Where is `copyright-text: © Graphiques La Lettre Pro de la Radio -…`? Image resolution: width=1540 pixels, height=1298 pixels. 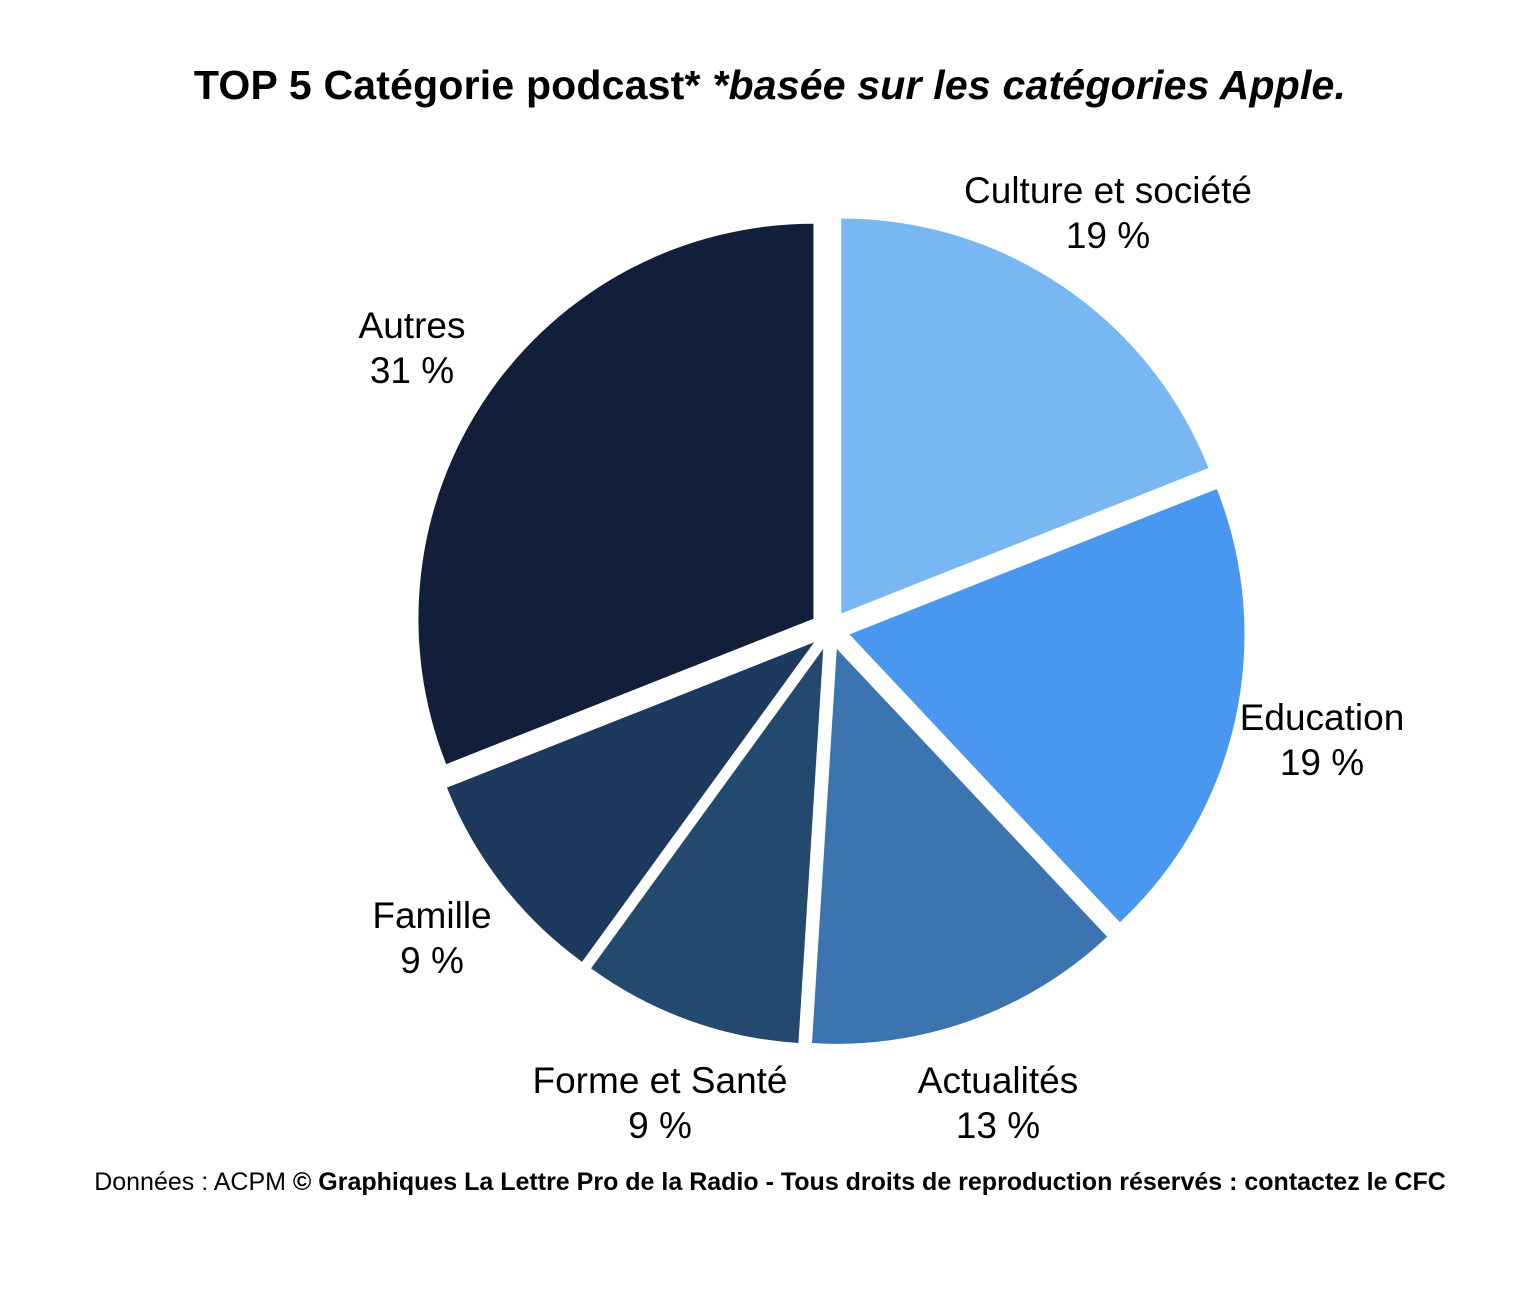
copyright-text: © Graphiques La Lettre Pro de la Radio -… is located at coordinates (869, 1182).